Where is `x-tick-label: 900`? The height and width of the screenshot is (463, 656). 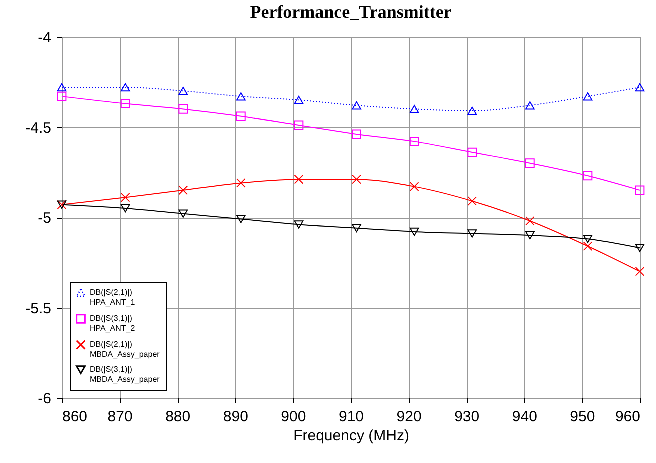 x-tick-label: 900 is located at coordinates (293, 417).